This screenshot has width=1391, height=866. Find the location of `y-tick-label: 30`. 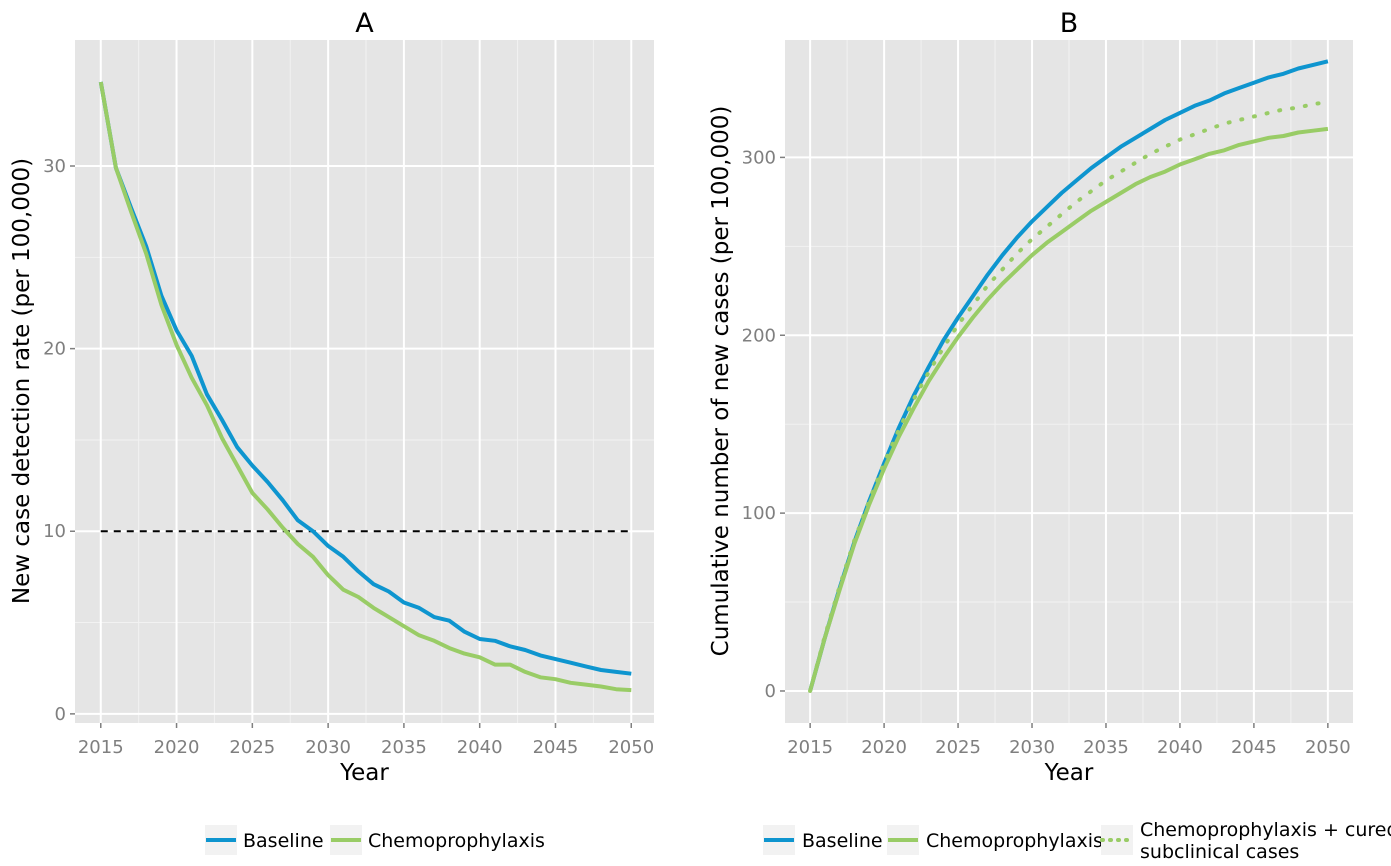

y-tick-label: 30 is located at coordinates (54, 166).